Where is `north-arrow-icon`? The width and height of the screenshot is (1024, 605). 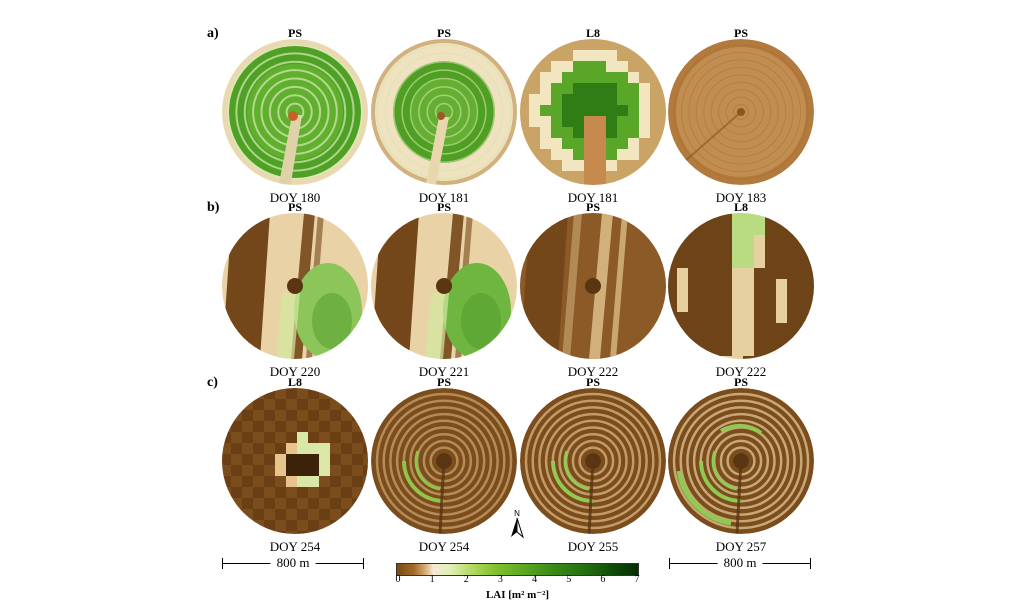
north-arrow-icon is located at coordinates (517, 528).